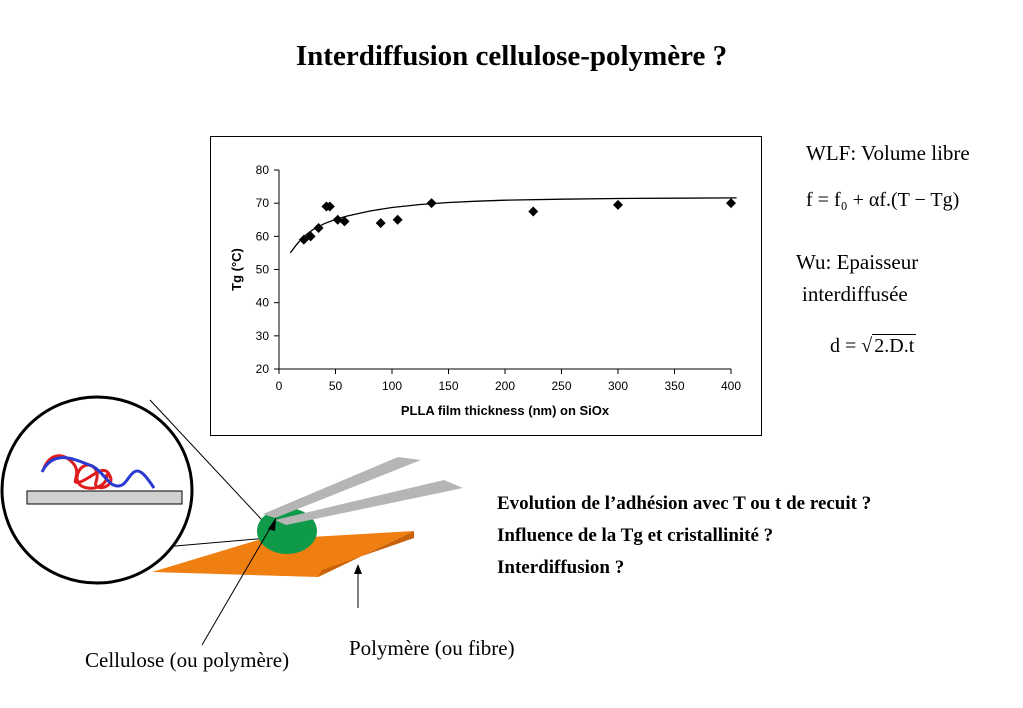 The image size is (1023, 708). What do you see at coordinates (846, 346) in the screenshot?
I see `wu-formula-lhs: d =` at bounding box center [846, 346].